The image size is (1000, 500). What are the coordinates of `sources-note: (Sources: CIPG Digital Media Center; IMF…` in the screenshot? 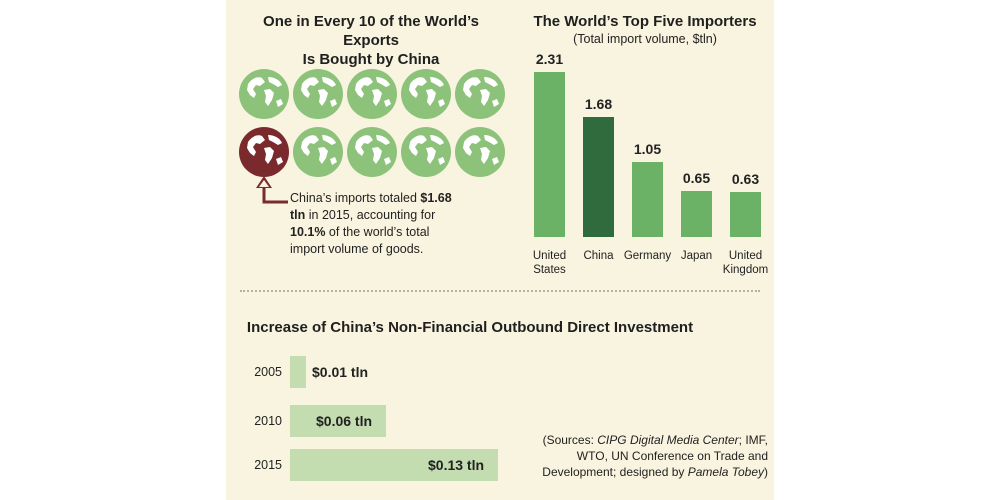 It's located at (648, 456).